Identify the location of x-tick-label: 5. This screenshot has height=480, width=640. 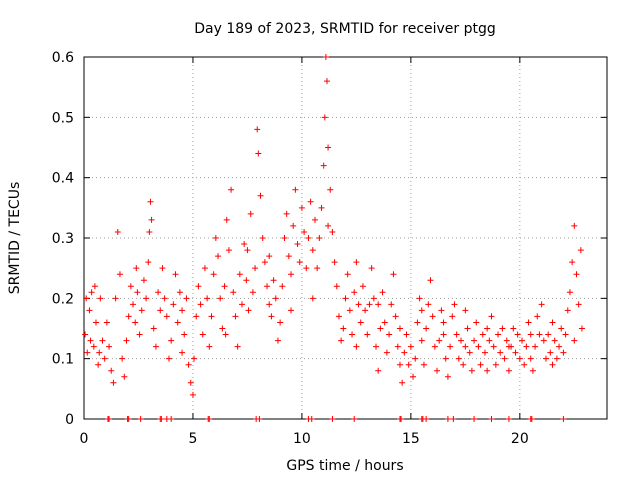
(192, 439).